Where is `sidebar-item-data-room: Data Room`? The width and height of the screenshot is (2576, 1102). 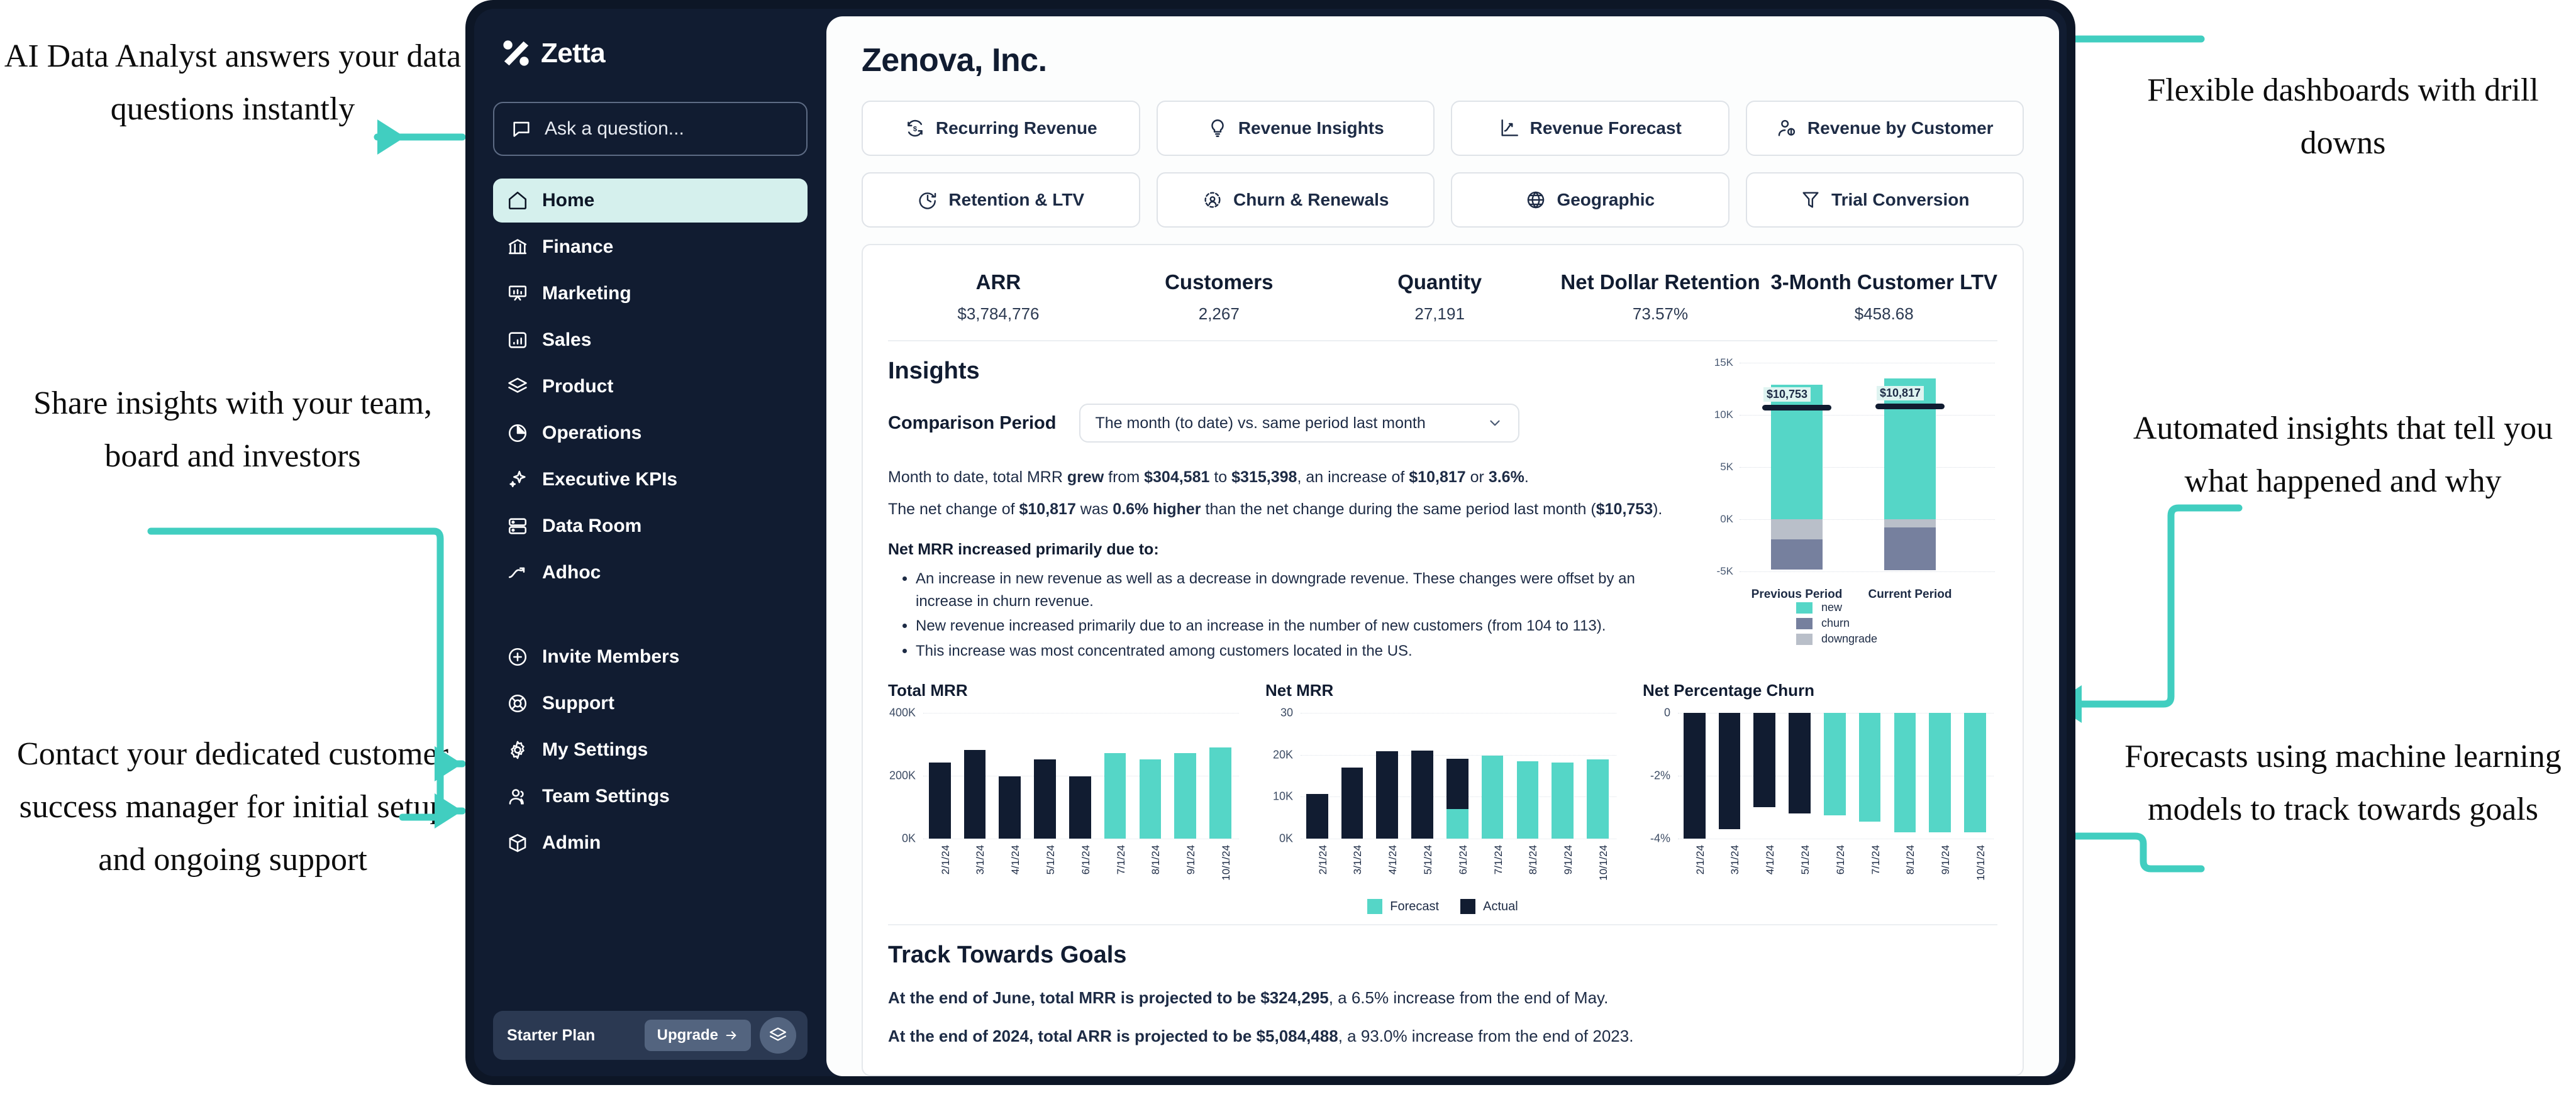
sidebar-item-data-room: Data Room is located at coordinates (650, 526).